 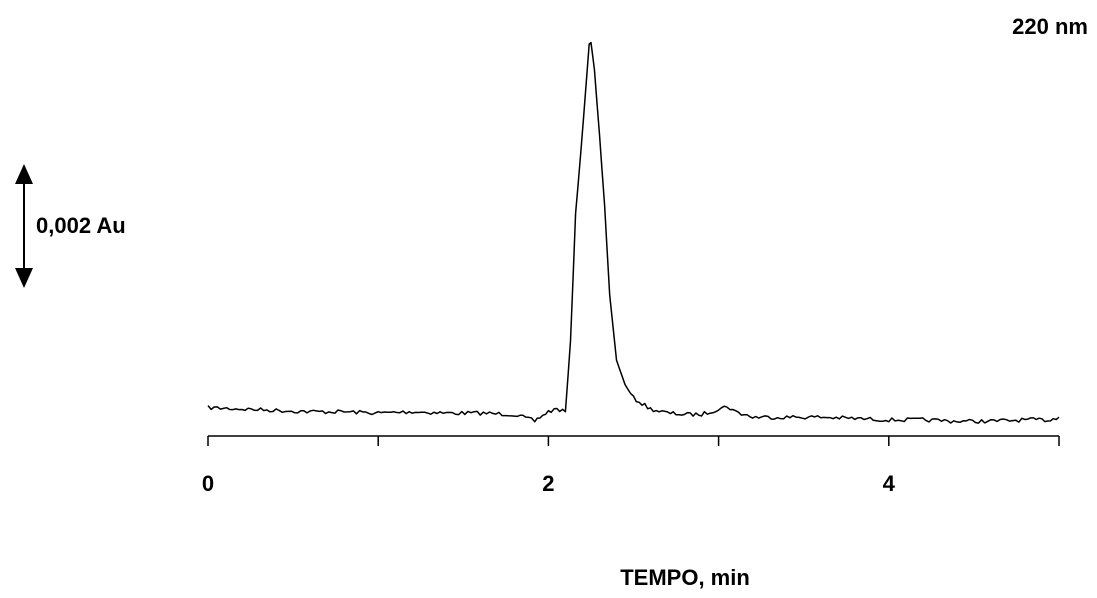 What do you see at coordinates (685, 577) in the screenshot?
I see `x-axis-label: TEMPO, min` at bounding box center [685, 577].